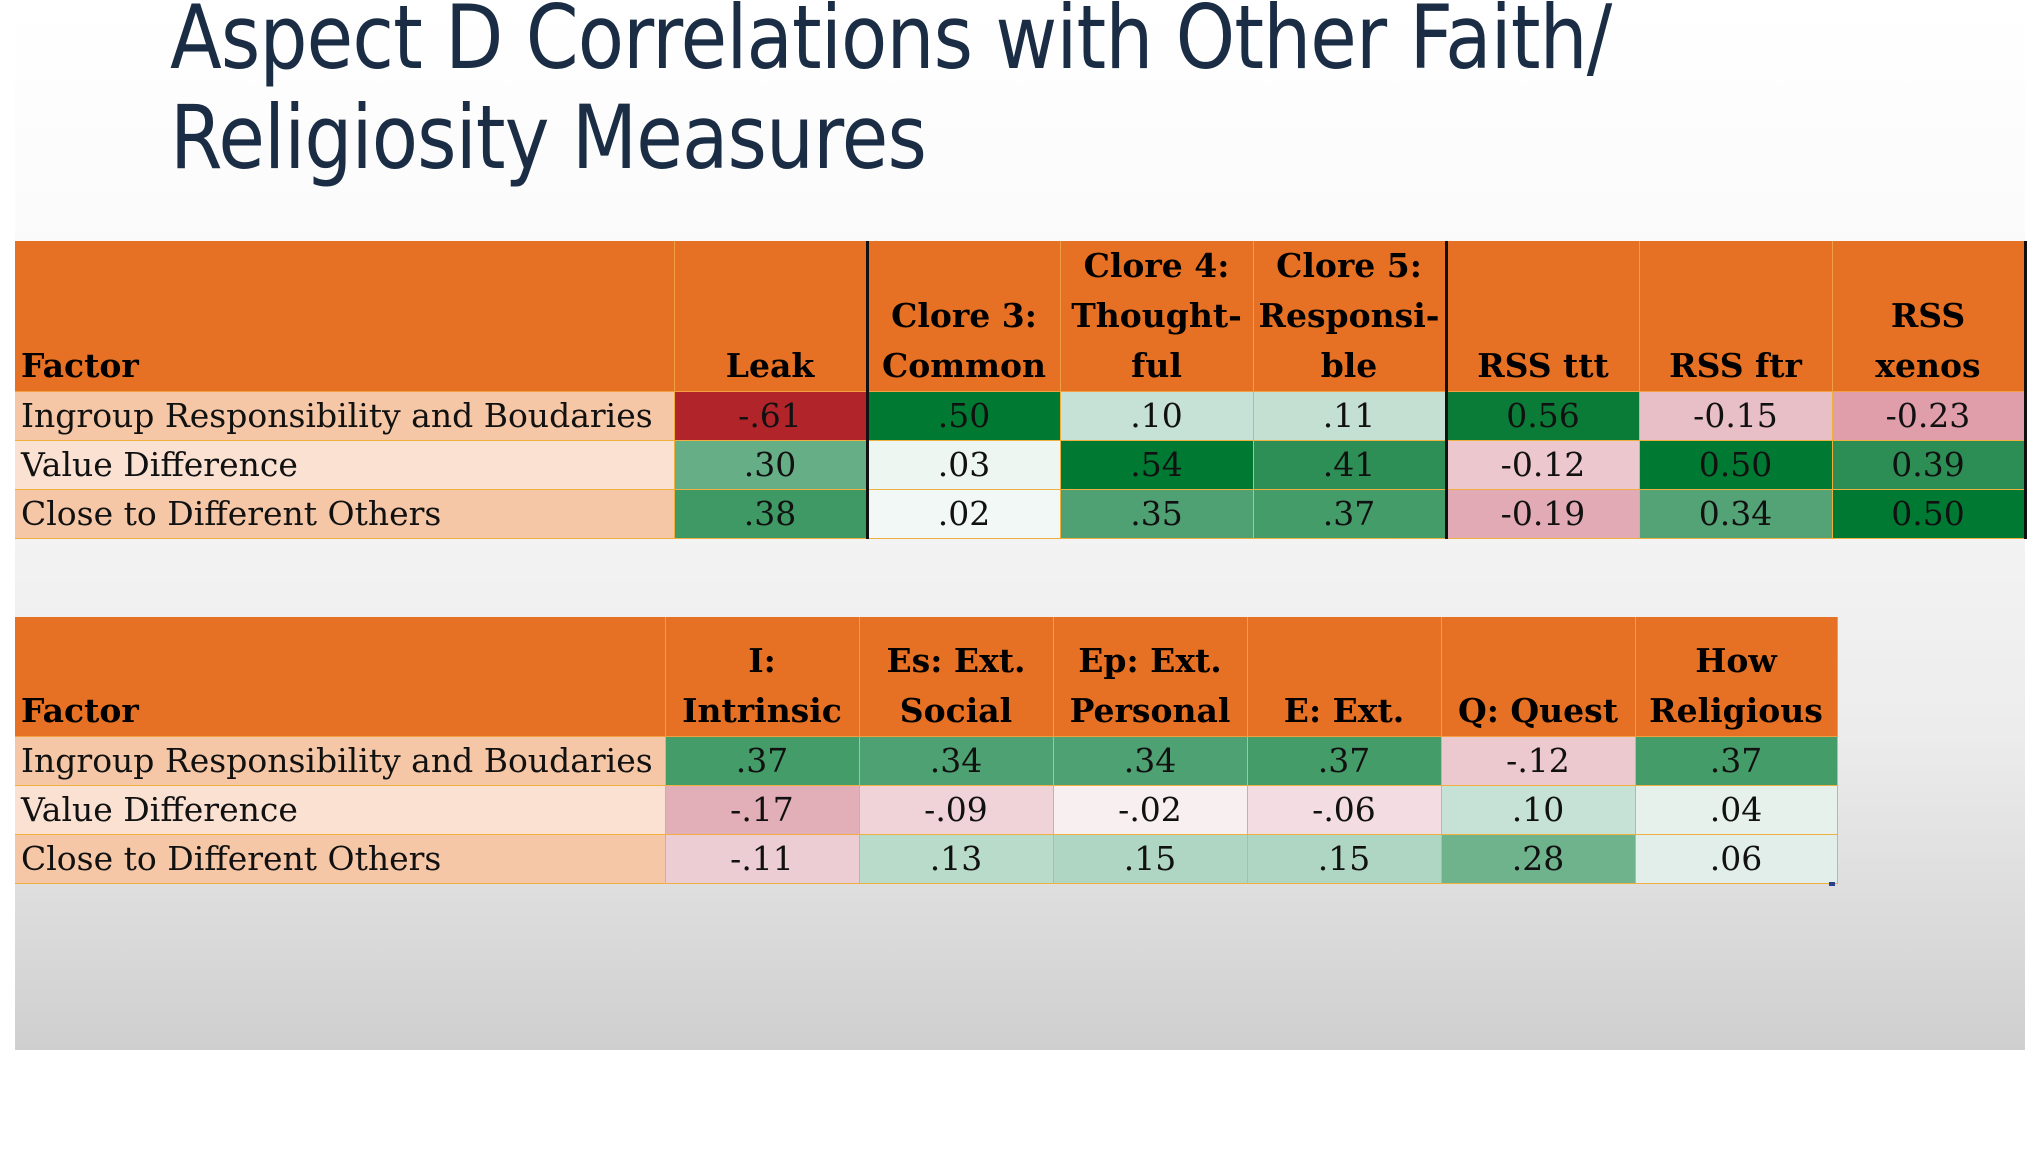  What do you see at coordinates (1344, 677) in the screenshot?
I see `col-header-ext: E: Ext.` at bounding box center [1344, 677].